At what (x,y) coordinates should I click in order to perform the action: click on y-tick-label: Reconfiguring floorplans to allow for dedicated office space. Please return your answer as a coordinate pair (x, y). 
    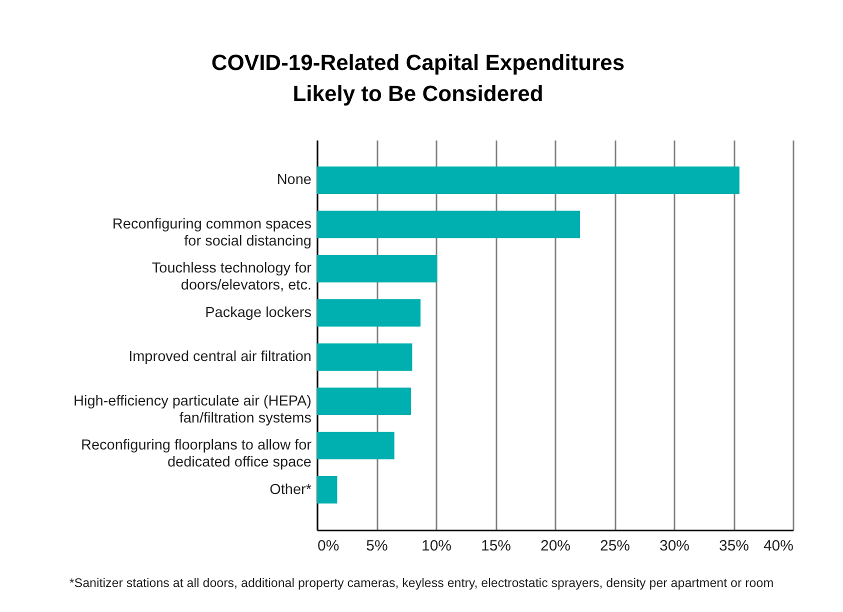
    Looking at the image, I should click on (196, 454).